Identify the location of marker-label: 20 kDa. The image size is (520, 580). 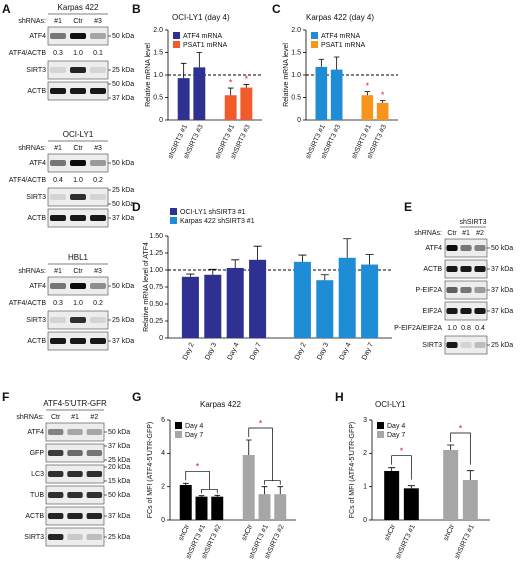
(119, 467).